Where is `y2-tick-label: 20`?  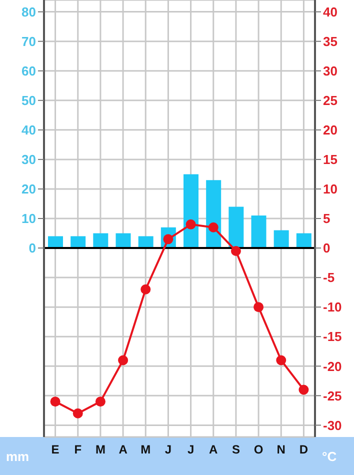 y2-tick-label: 20 is located at coordinates (330, 130).